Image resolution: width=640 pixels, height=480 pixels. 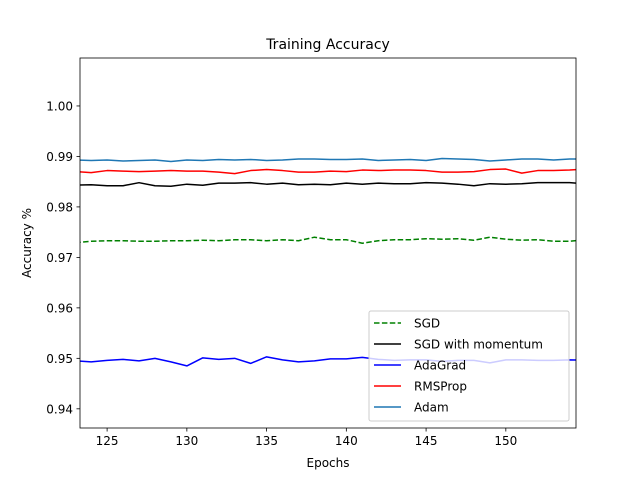 I want to click on x-tick-label: 150, so click(x=505, y=441).